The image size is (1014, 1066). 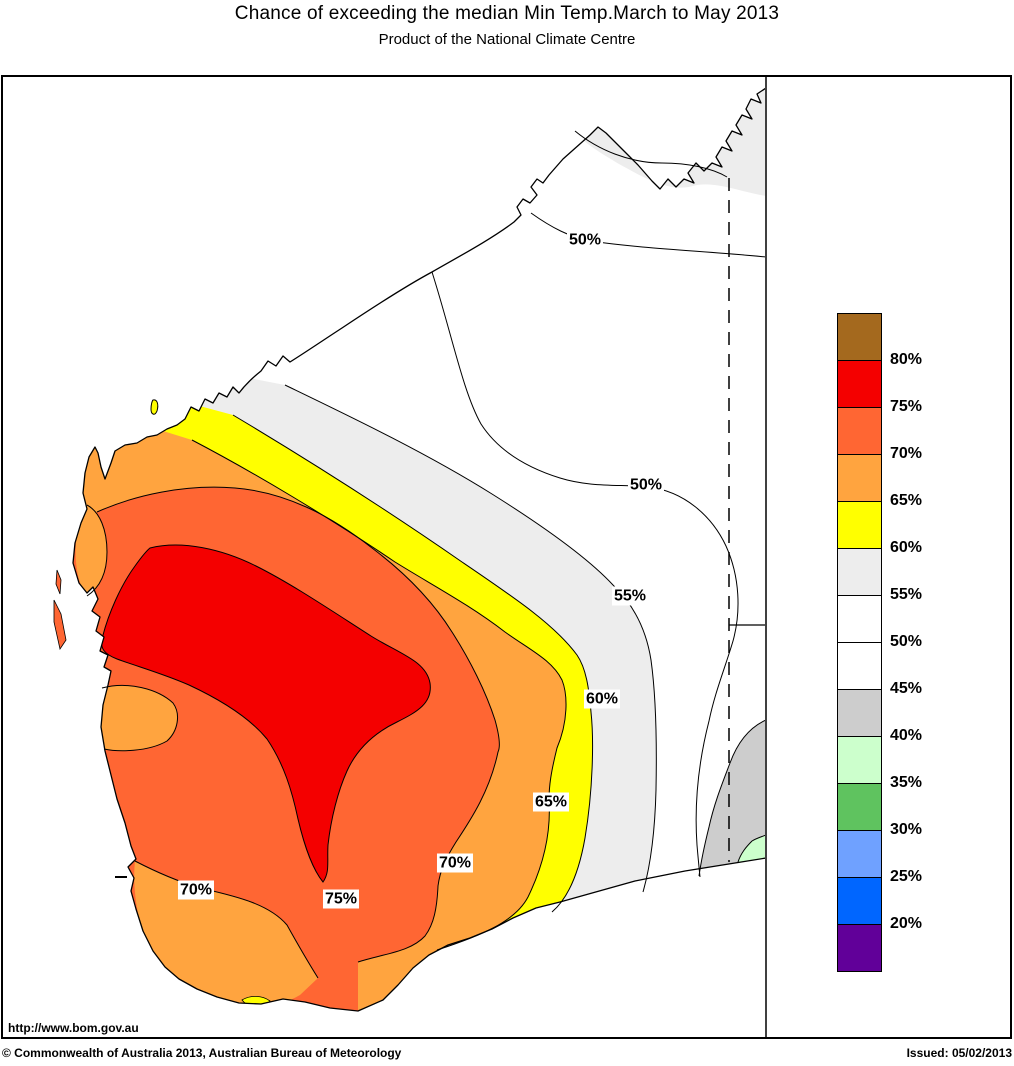 I want to click on legend-tick-label: 60%, so click(x=906, y=547).